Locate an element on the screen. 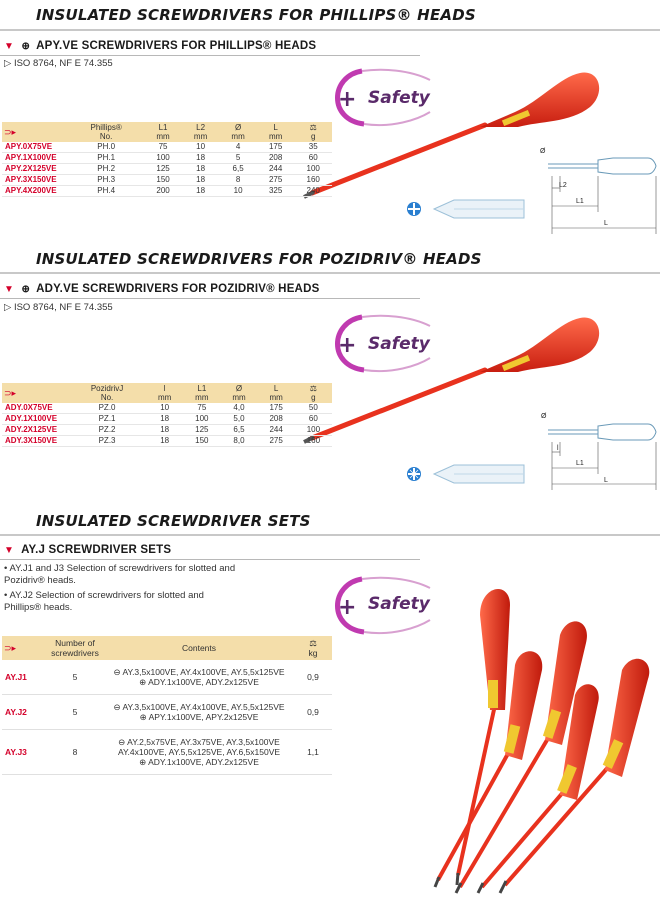  phillips-diagram-l: L is located at coordinates (606, 223).